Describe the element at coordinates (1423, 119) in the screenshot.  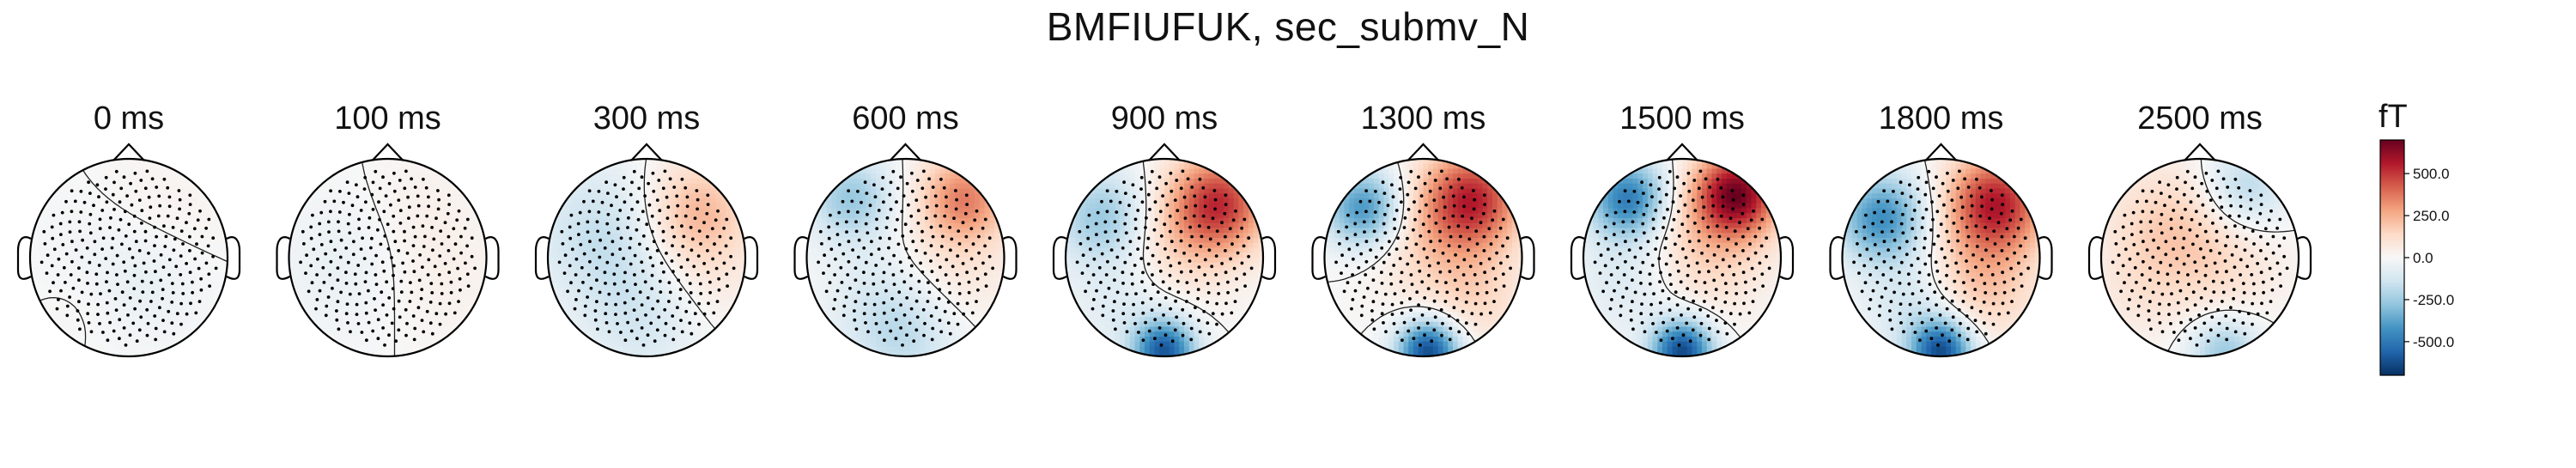
I see `panel-label: 1300 ms` at that location.